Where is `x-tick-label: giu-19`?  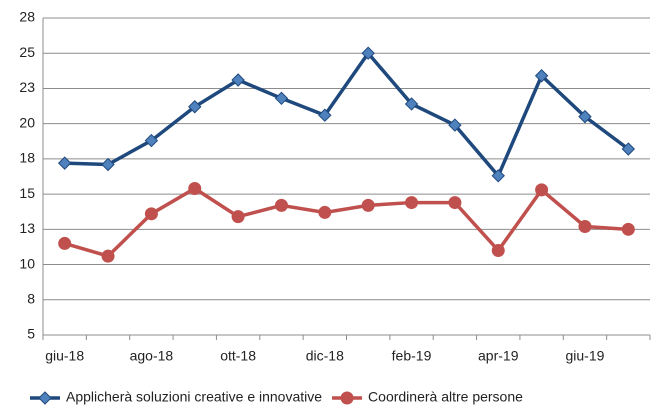 x-tick-label: giu-19 is located at coordinates (585, 356).